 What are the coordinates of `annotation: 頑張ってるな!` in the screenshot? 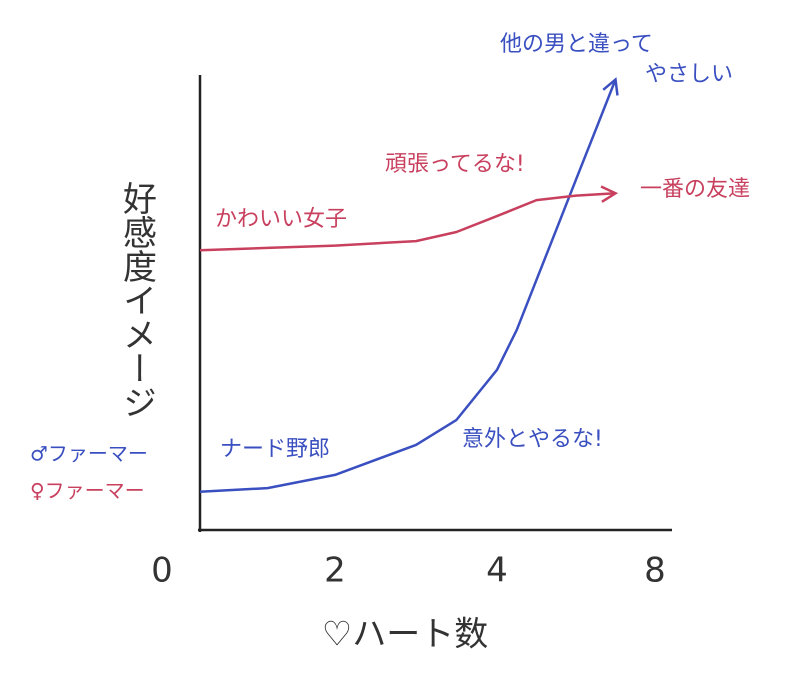 It's located at (455, 164).